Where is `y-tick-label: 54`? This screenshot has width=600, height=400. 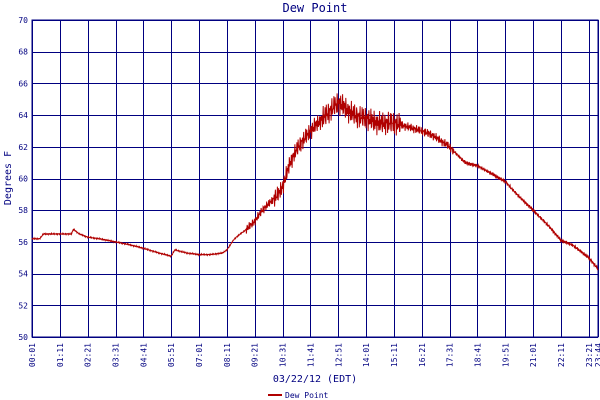 y-tick-label: 54 is located at coordinates (23, 274).